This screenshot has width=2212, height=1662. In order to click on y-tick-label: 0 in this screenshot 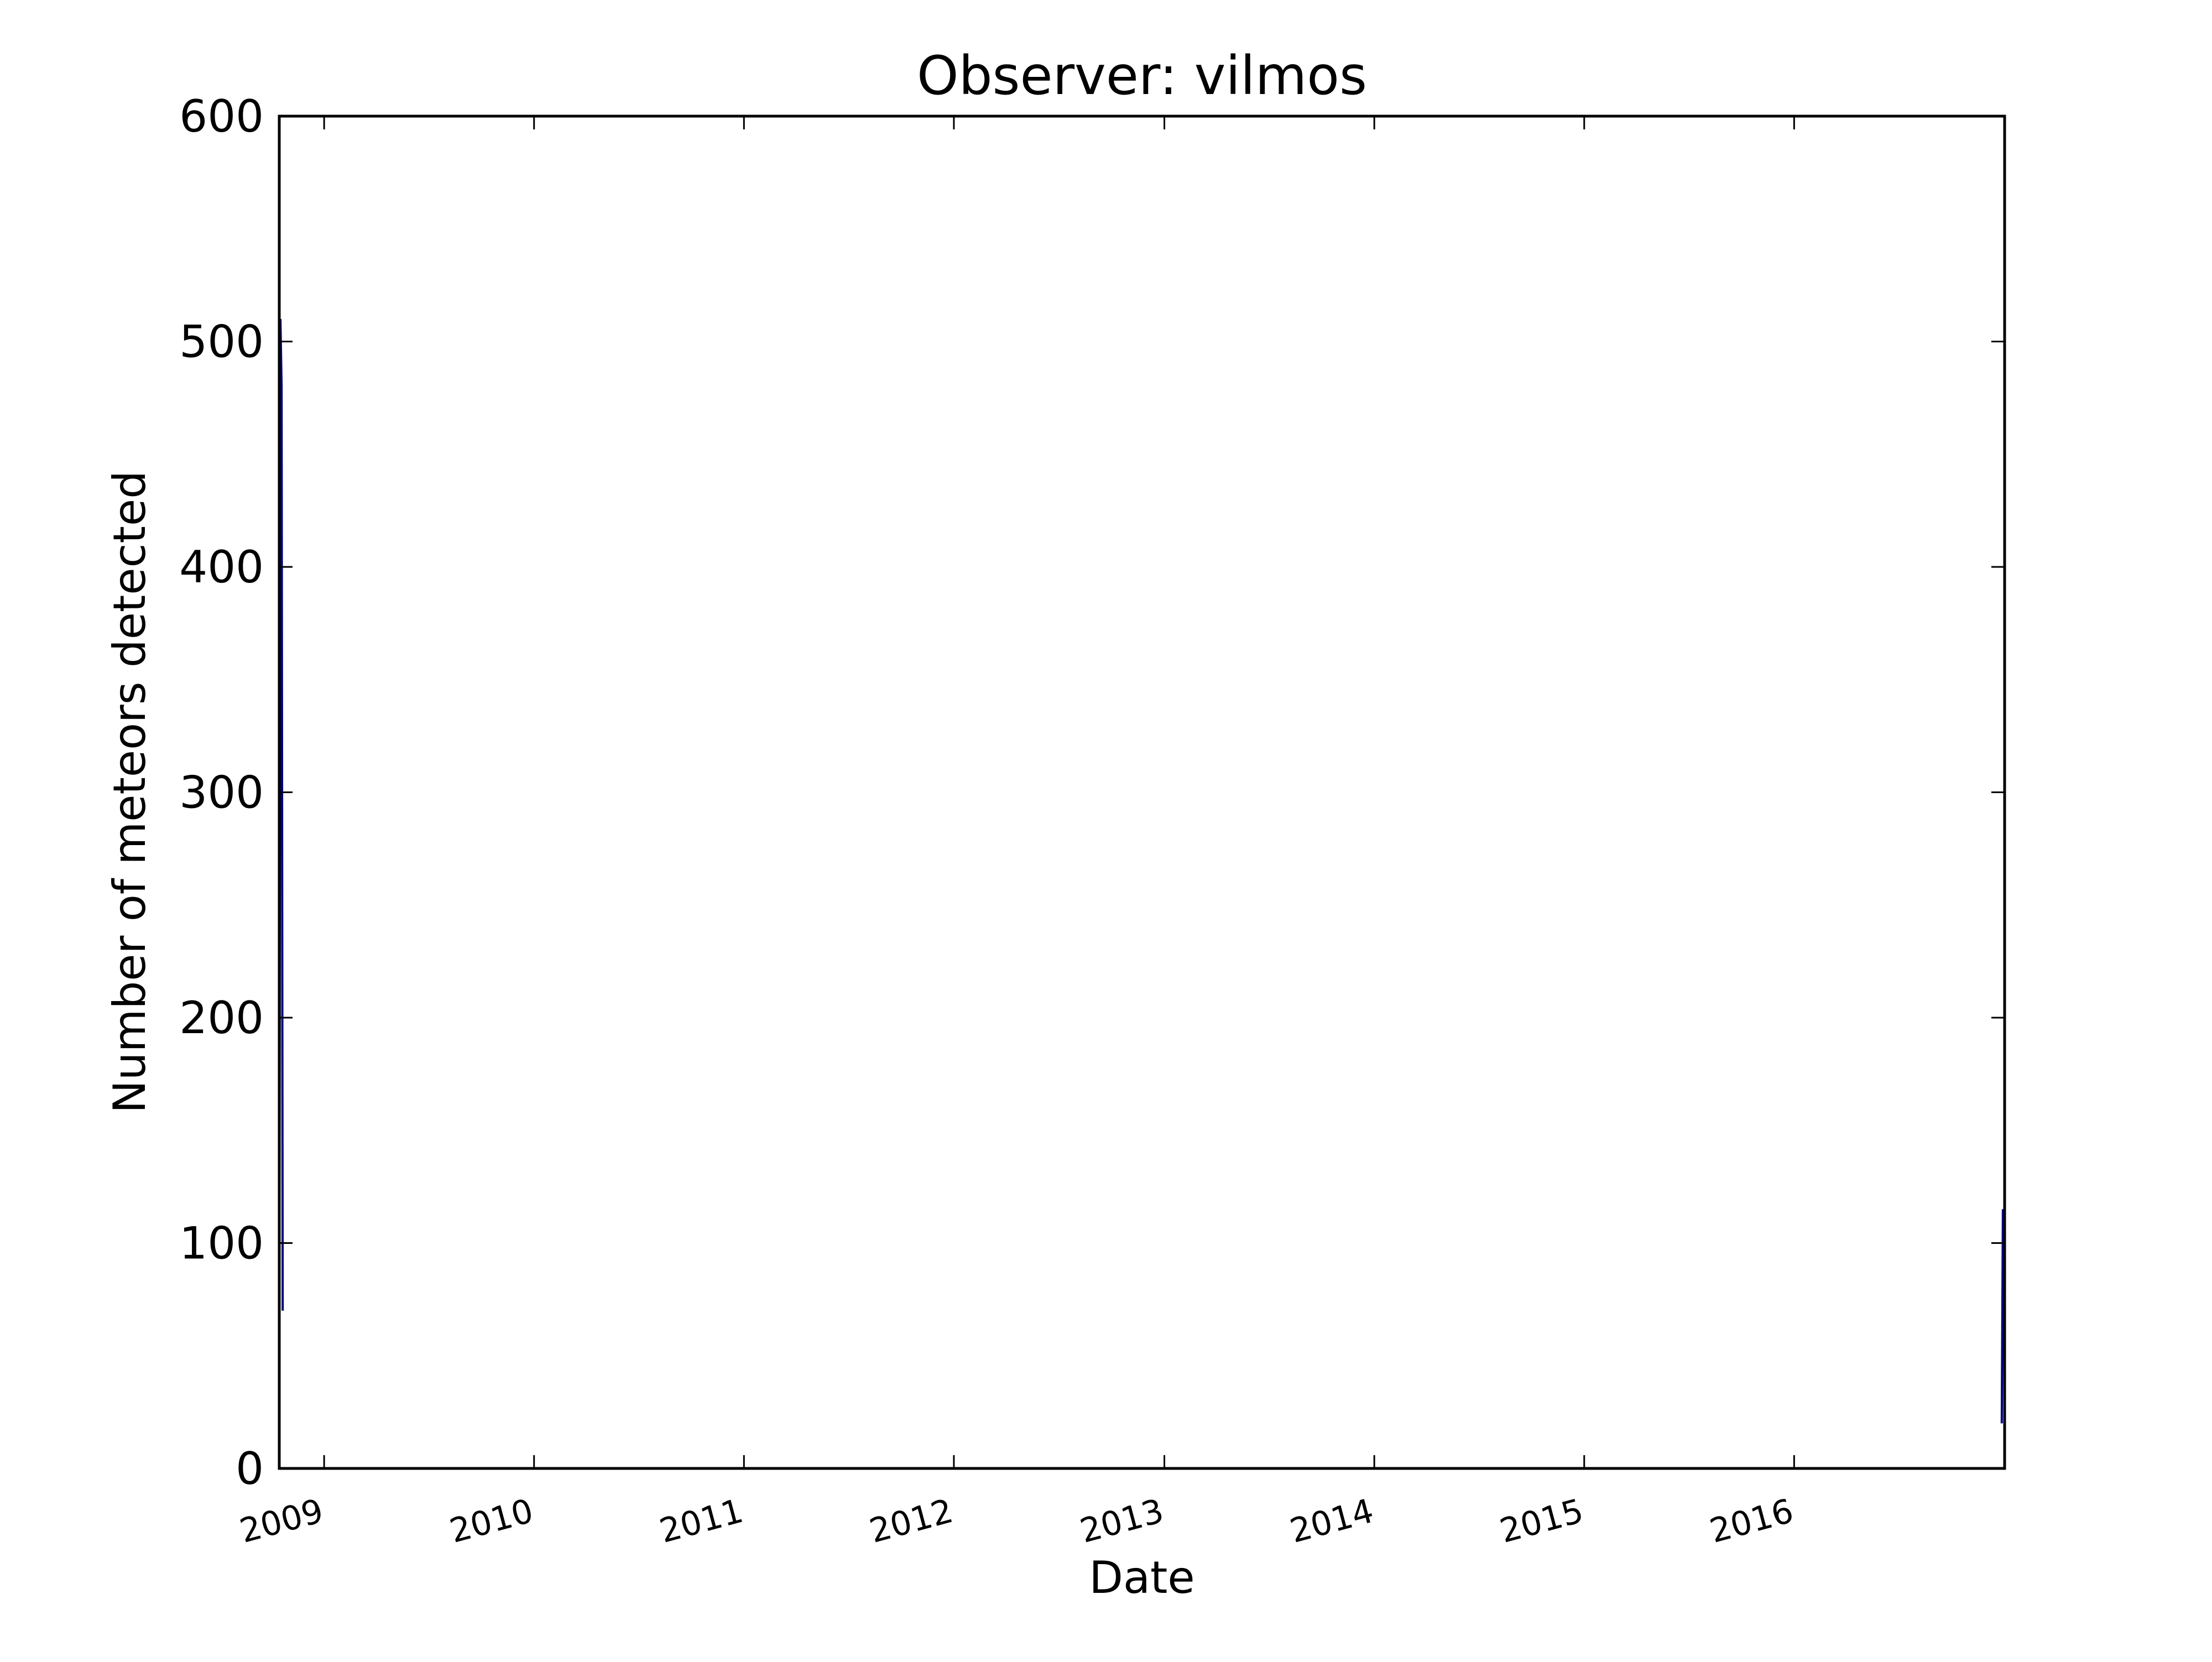, I will do `click(250, 1468)`.